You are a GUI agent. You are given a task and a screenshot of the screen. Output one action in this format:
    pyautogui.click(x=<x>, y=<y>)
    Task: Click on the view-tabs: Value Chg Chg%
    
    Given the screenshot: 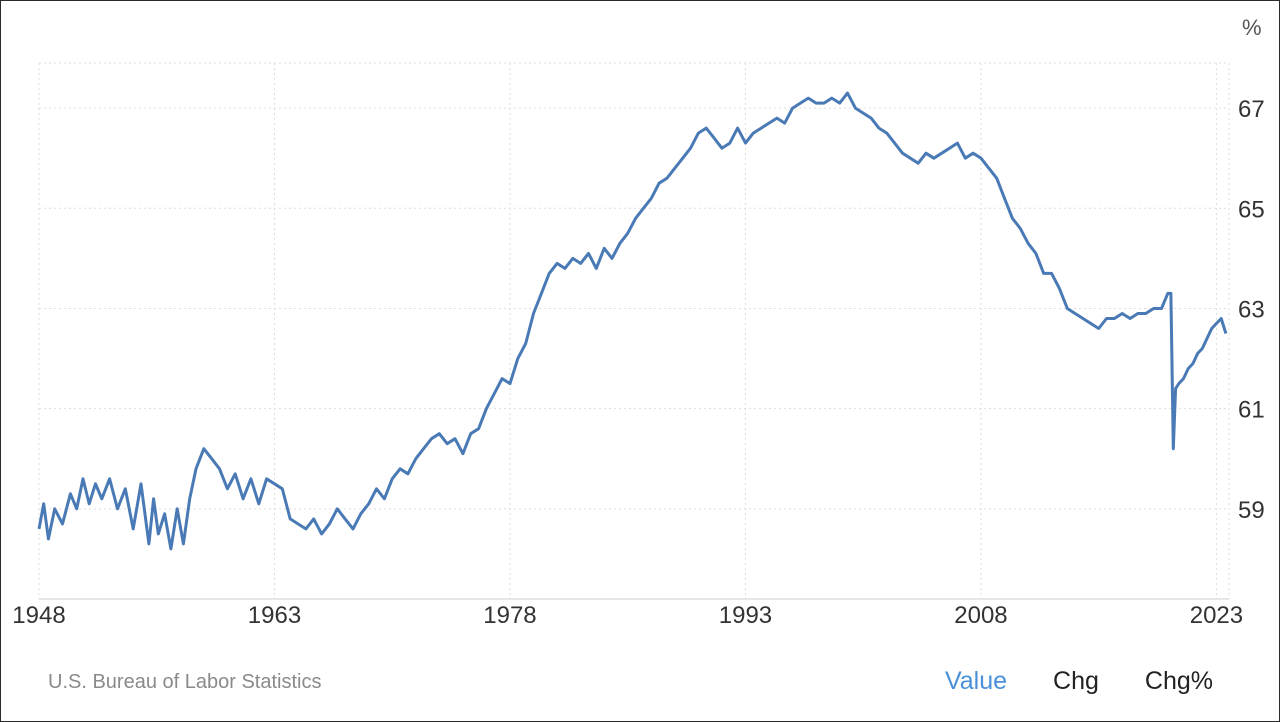 What is the action you would take?
    pyautogui.click(x=1079, y=681)
    